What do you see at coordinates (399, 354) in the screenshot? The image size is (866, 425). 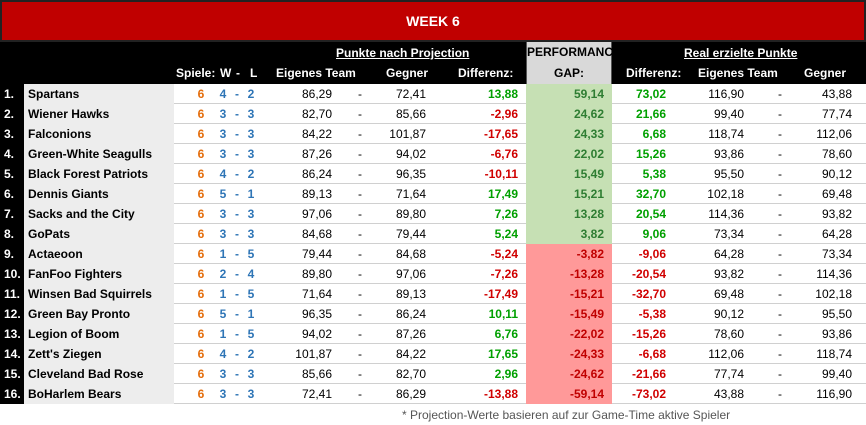 I see `proj-opp-score: 84,22` at bounding box center [399, 354].